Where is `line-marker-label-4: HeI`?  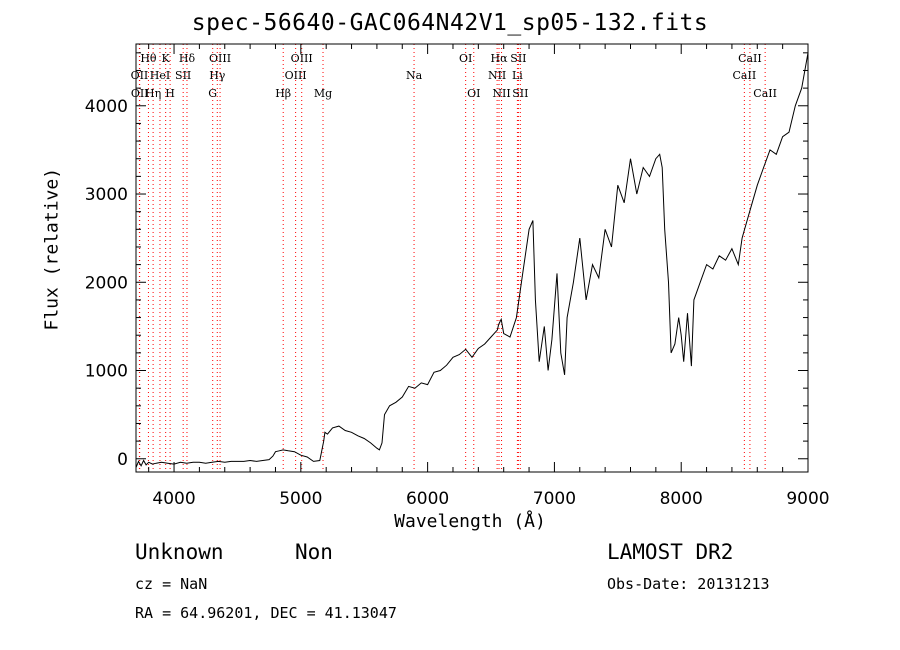
line-marker-label-4: HeI is located at coordinates (160, 75).